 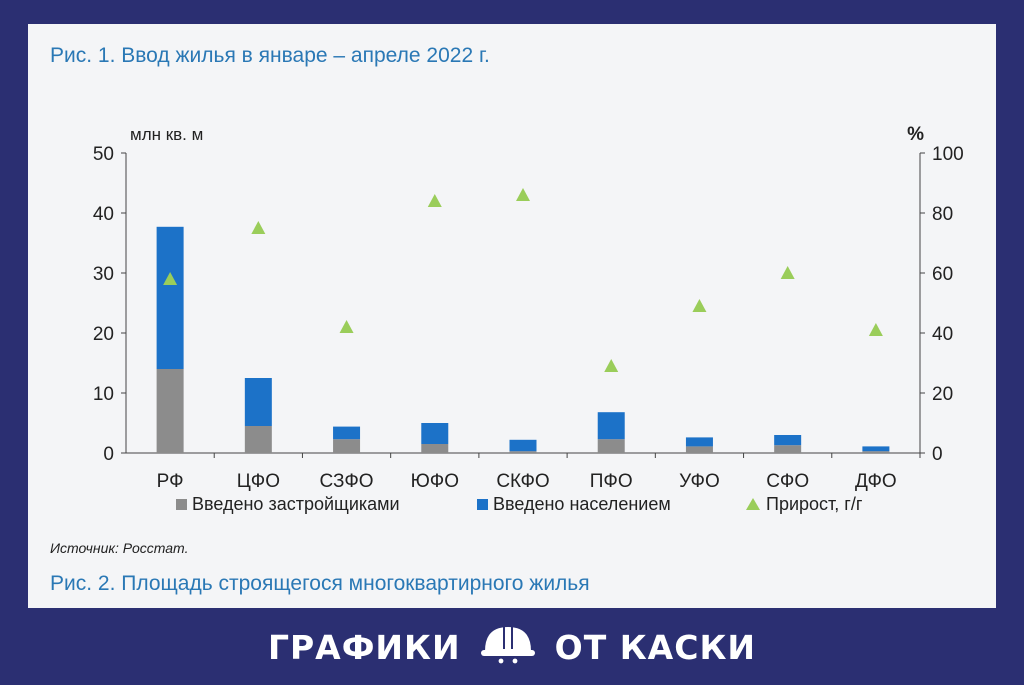 What do you see at coordinates (655, 647) in the screenshot?
I see `brand-right-text: ОТ КАСКИ` at bounding box center [655, 647].